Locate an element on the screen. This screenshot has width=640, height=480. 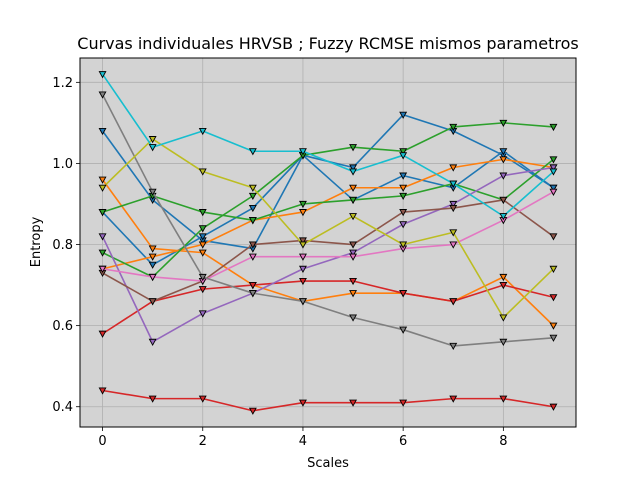
y-tick-label: 0.4 is located at coordinates (62, 407).